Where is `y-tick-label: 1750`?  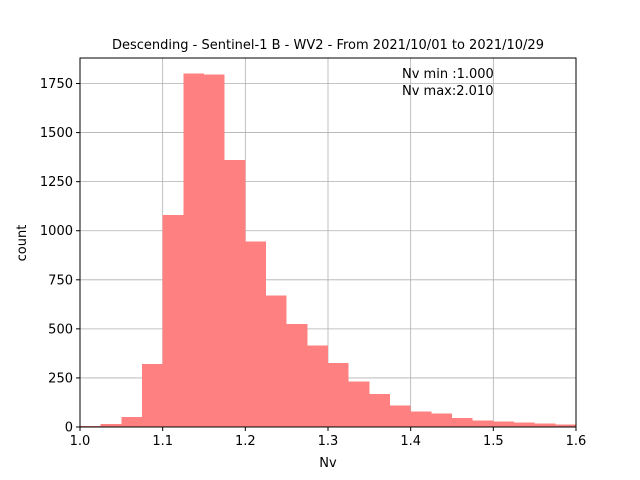
y-tick-label: 1750 is located at coordinates (56, 84).